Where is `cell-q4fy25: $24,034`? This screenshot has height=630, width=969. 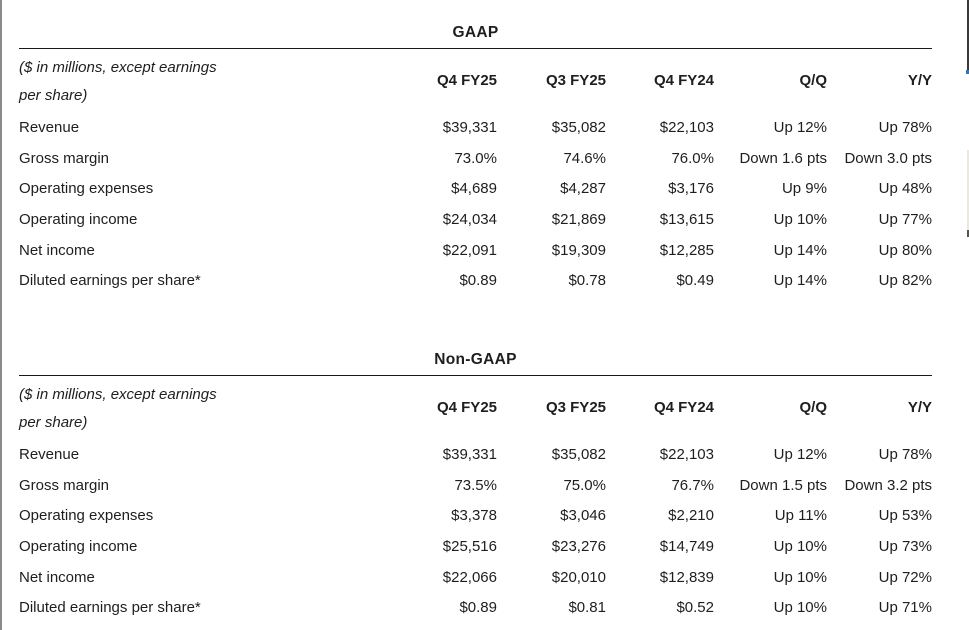
cell-q4fy25: $24,034 is located at coordinates (469, 219).